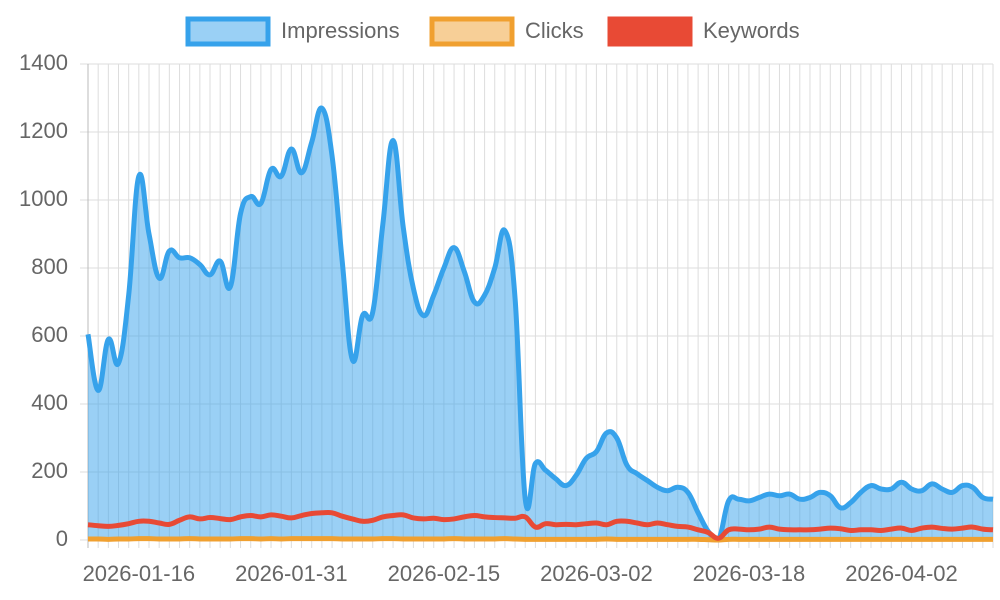 The height and width of the screenshot is (600, 1000). I want to click on x-tick-label: 2026-01-31, so click(291, 573).